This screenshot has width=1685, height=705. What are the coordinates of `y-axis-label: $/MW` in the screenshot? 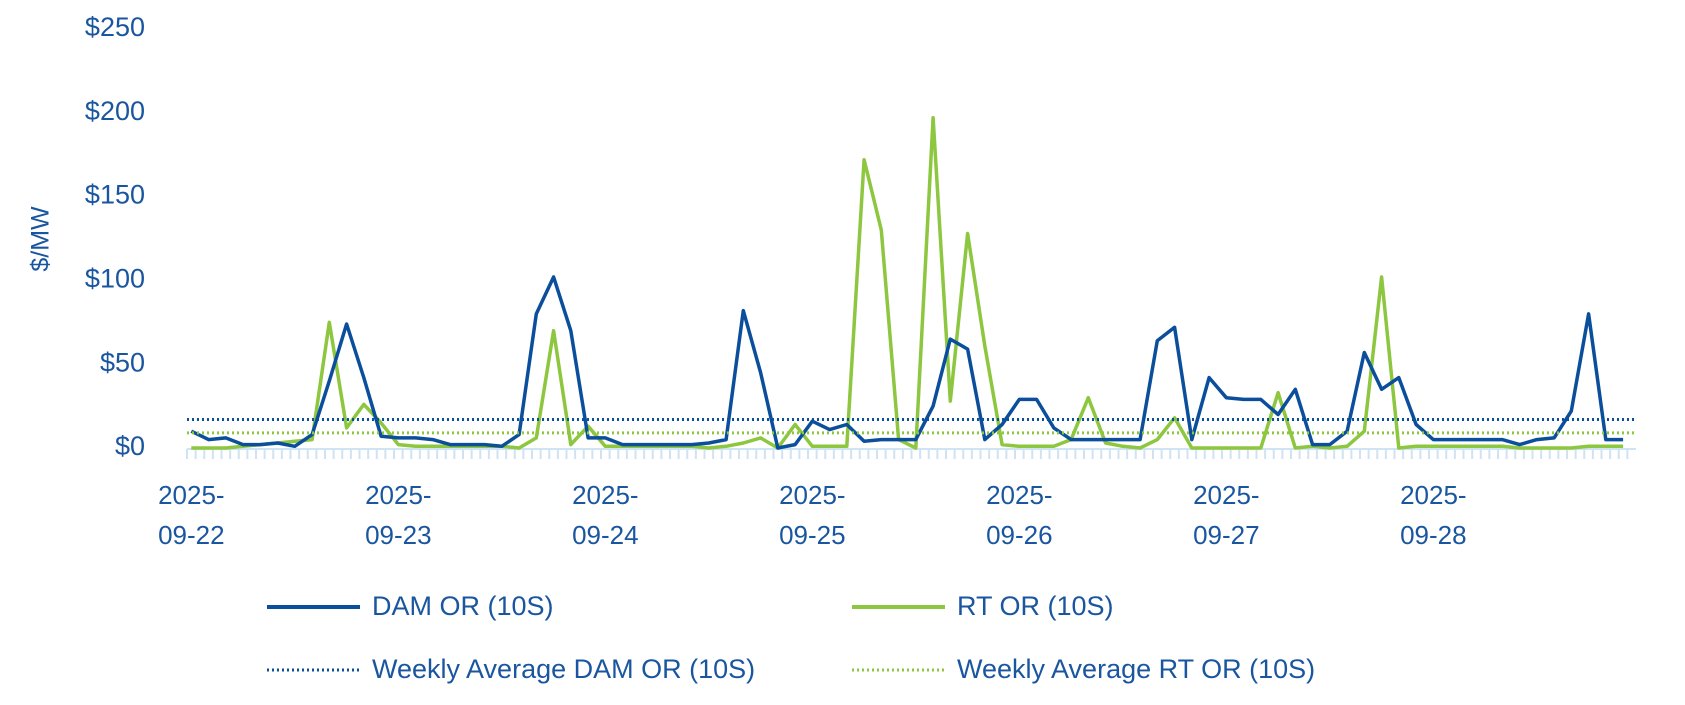 It's located at (41, 239).